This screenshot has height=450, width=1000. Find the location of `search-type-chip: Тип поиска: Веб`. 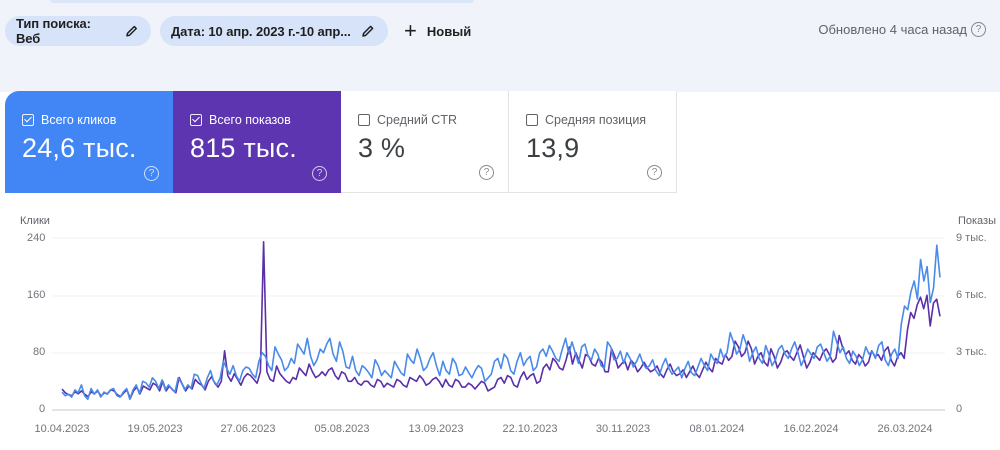

search-type-chip: Тип поиска: Веб is located at coordinates (78, 31).